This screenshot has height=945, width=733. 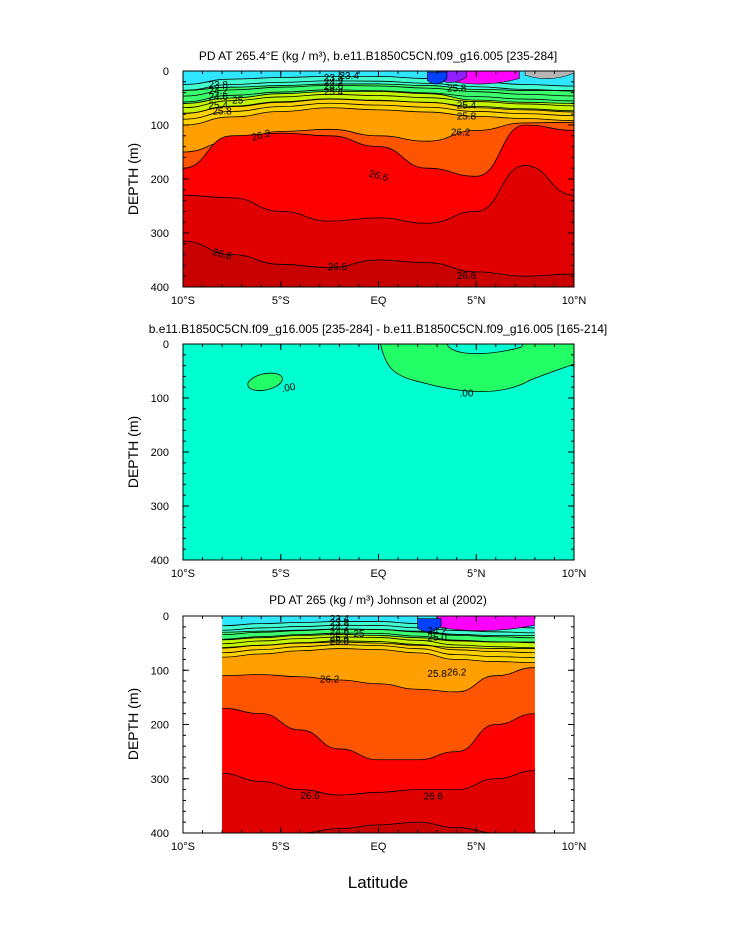 What do you see at coordinates (378, 882) in the screenshot?
I see `x-axis-label: Latitude` at bounding box center [378, 882].